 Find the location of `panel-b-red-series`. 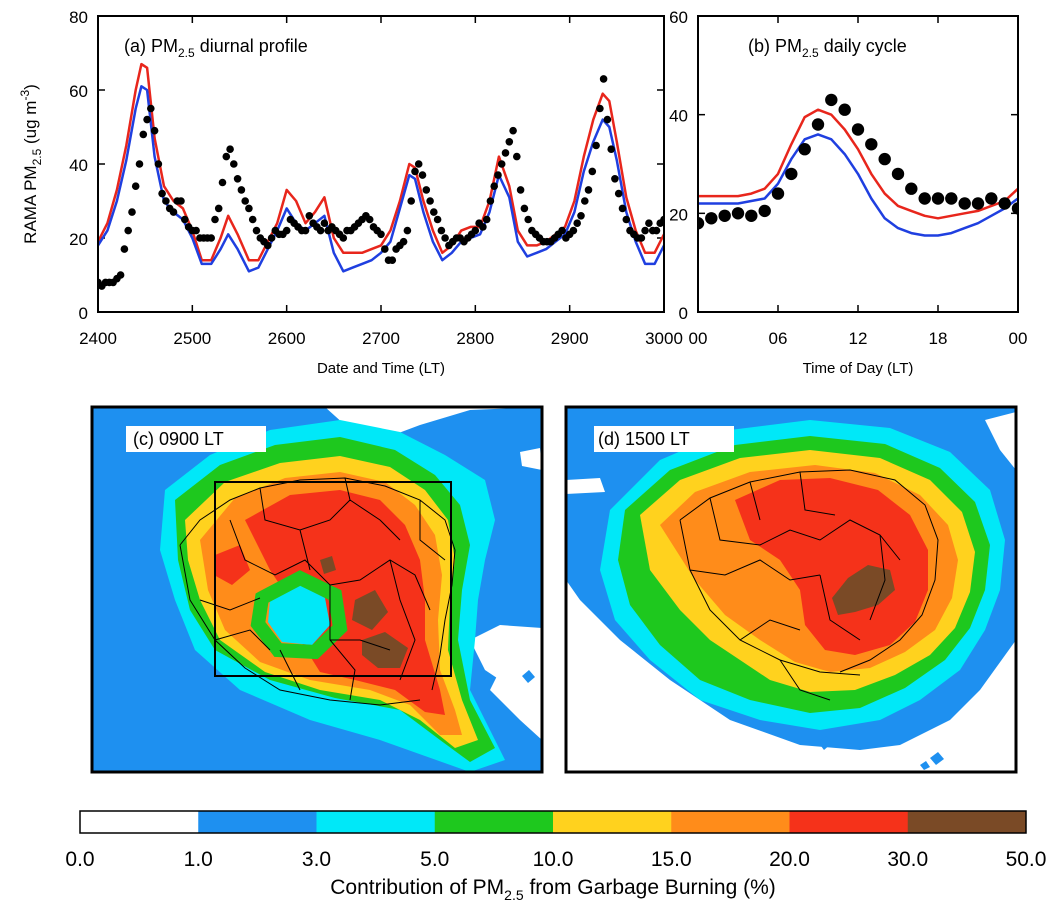

panel-b-red-series is located at coordinates (858, 164).